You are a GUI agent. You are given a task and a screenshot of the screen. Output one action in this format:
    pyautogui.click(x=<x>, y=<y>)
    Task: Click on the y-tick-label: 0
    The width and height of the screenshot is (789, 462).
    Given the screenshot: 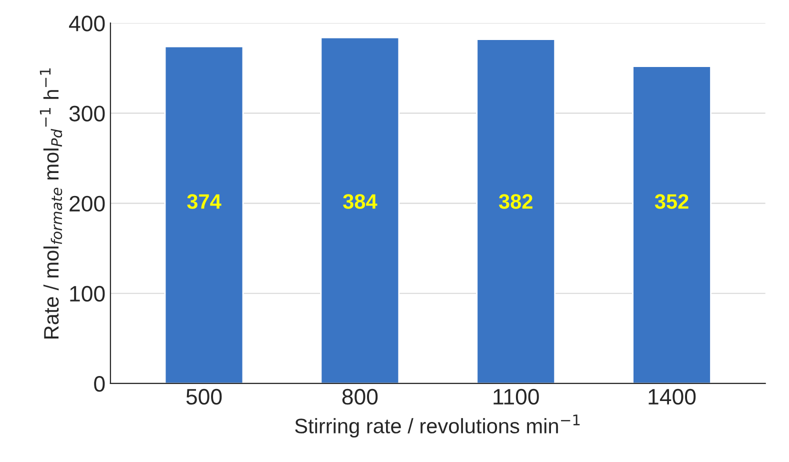 What is the action you would take?
    pyautogui.click(x=99, y=384)
    